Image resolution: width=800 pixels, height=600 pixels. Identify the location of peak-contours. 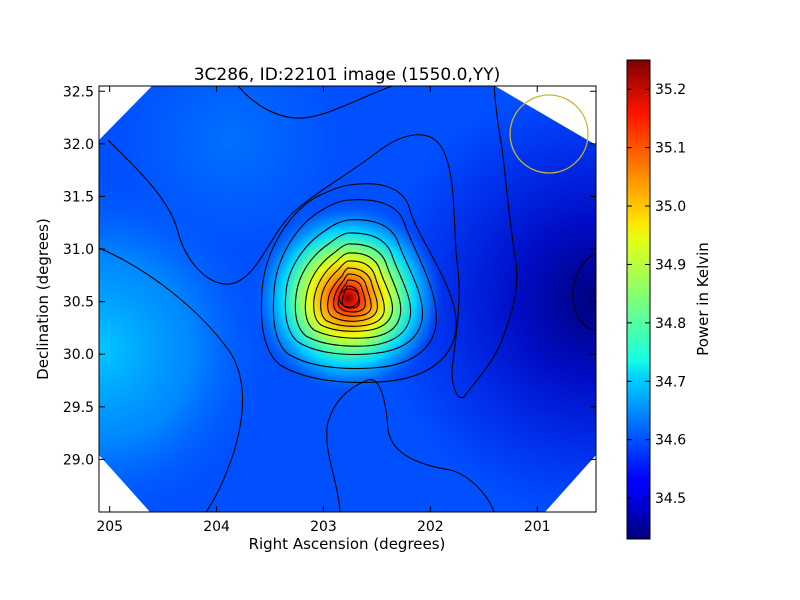
(358, 283).